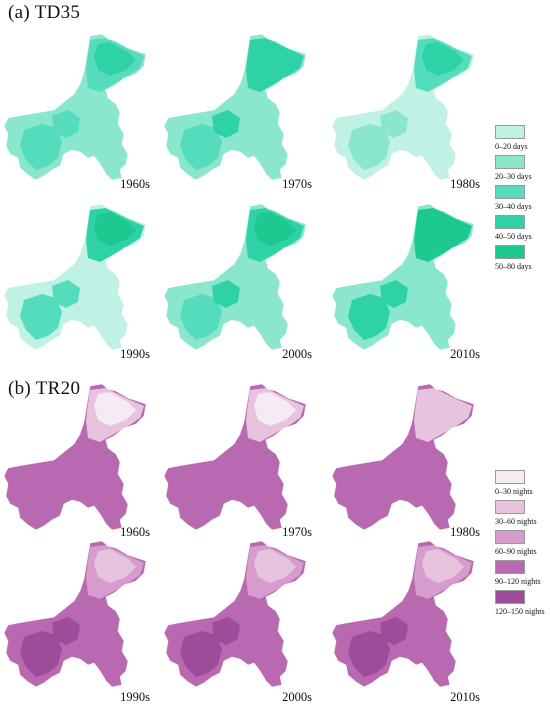  What do you see at coordinates (511, 146) in the screenshot?
I see `legend-label: 0–20 days` at bounding box center [511, 146].